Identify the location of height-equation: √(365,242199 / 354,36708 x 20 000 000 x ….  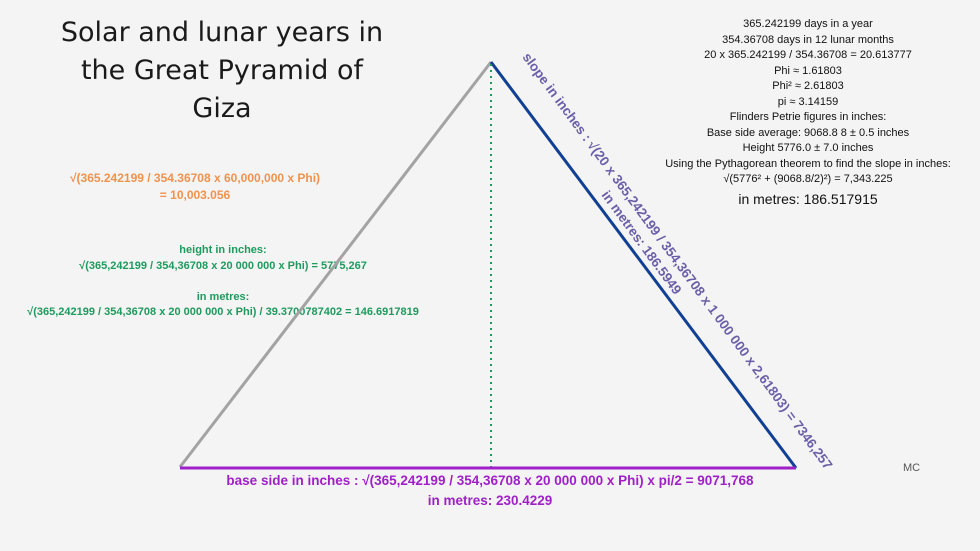
(223, 265).